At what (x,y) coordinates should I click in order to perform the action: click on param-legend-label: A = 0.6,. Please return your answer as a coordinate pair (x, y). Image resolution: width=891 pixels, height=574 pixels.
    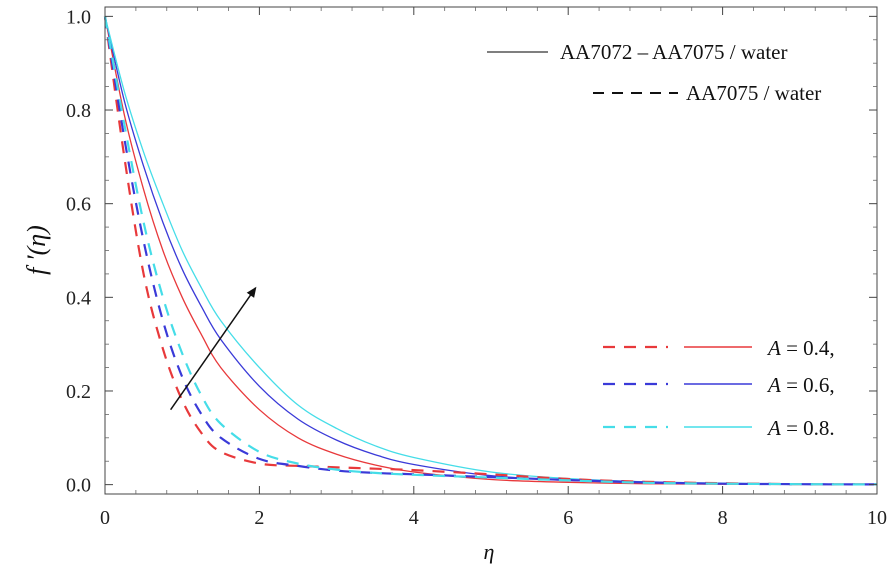
    Looking at the image, I should click on (800, 385).